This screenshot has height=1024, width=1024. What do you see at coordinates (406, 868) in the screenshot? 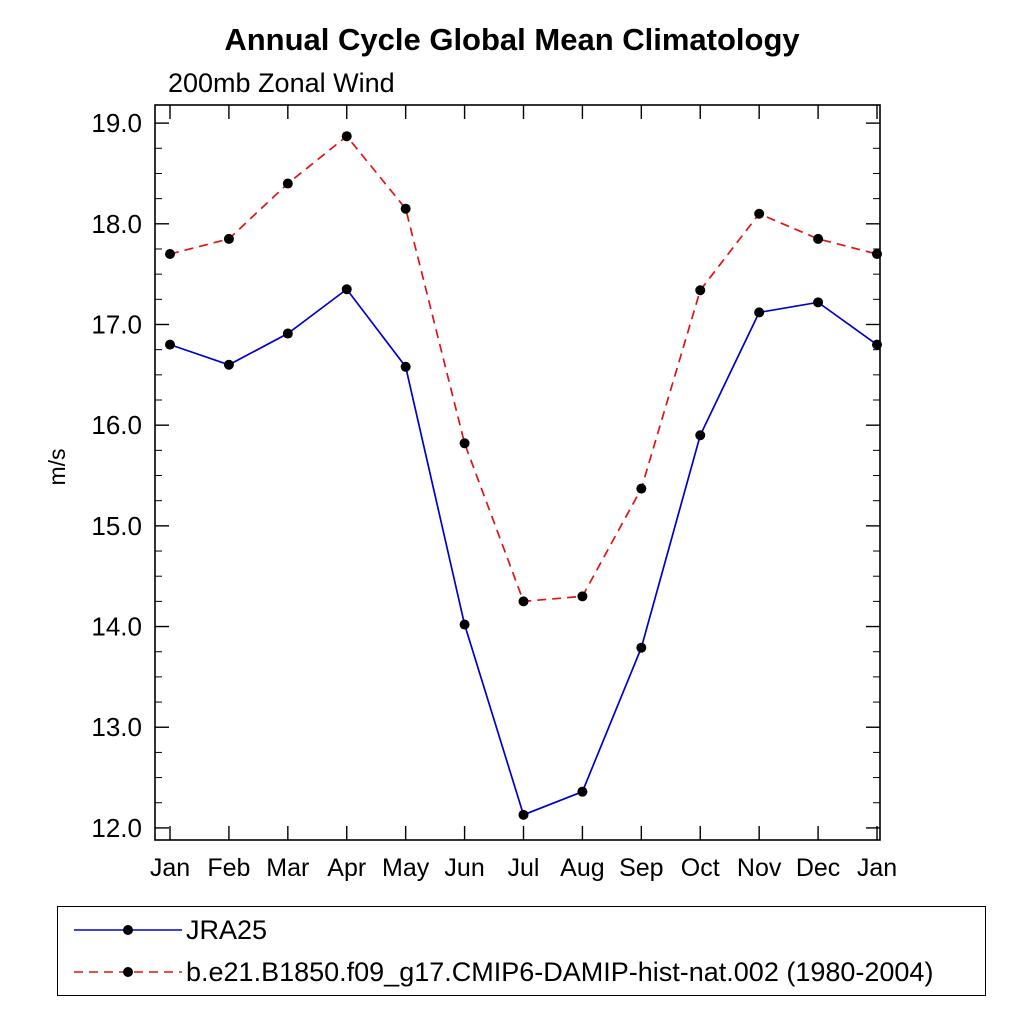
I see `x-tick-label: May` at bounding box center [406, 868].